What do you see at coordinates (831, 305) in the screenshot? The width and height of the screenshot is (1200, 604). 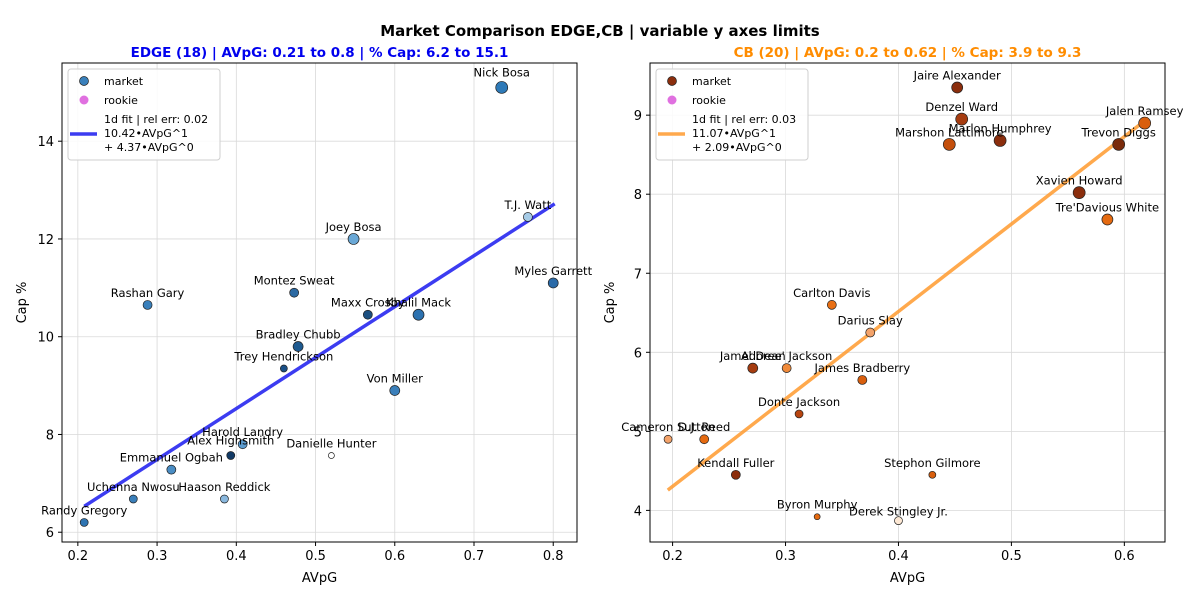 I see `data-point-carlton-davis` at bounding box center [831, 305].